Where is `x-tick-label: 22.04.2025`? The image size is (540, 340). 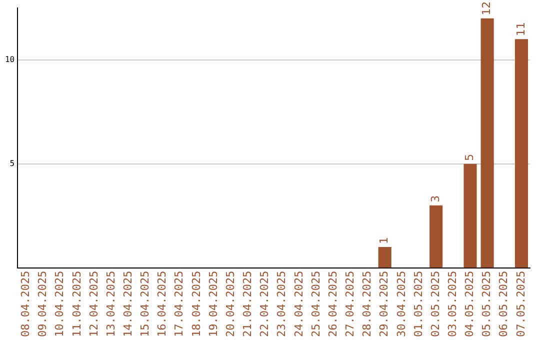
x-tick-label: 22.04.2025 is located at coordinates (265, 304).